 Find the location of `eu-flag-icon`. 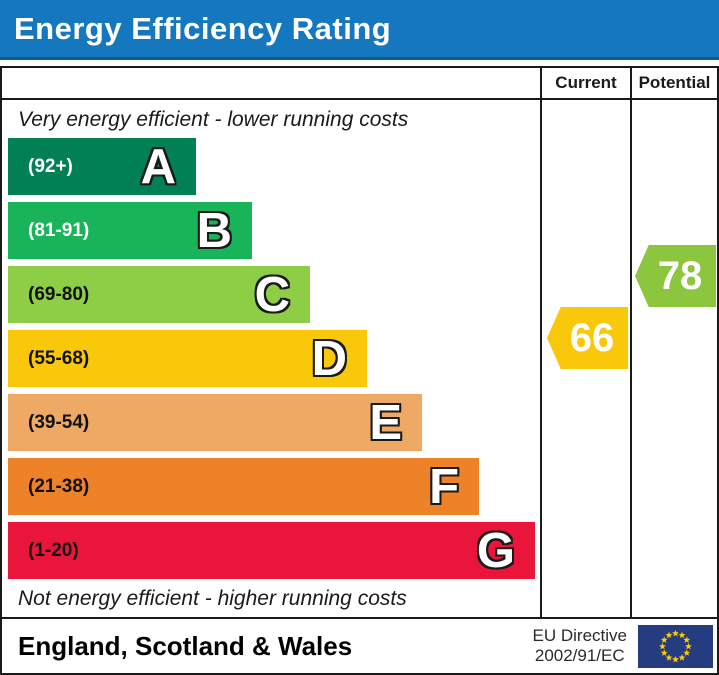

eu-flag-icon is located at coordinates (675, 646).